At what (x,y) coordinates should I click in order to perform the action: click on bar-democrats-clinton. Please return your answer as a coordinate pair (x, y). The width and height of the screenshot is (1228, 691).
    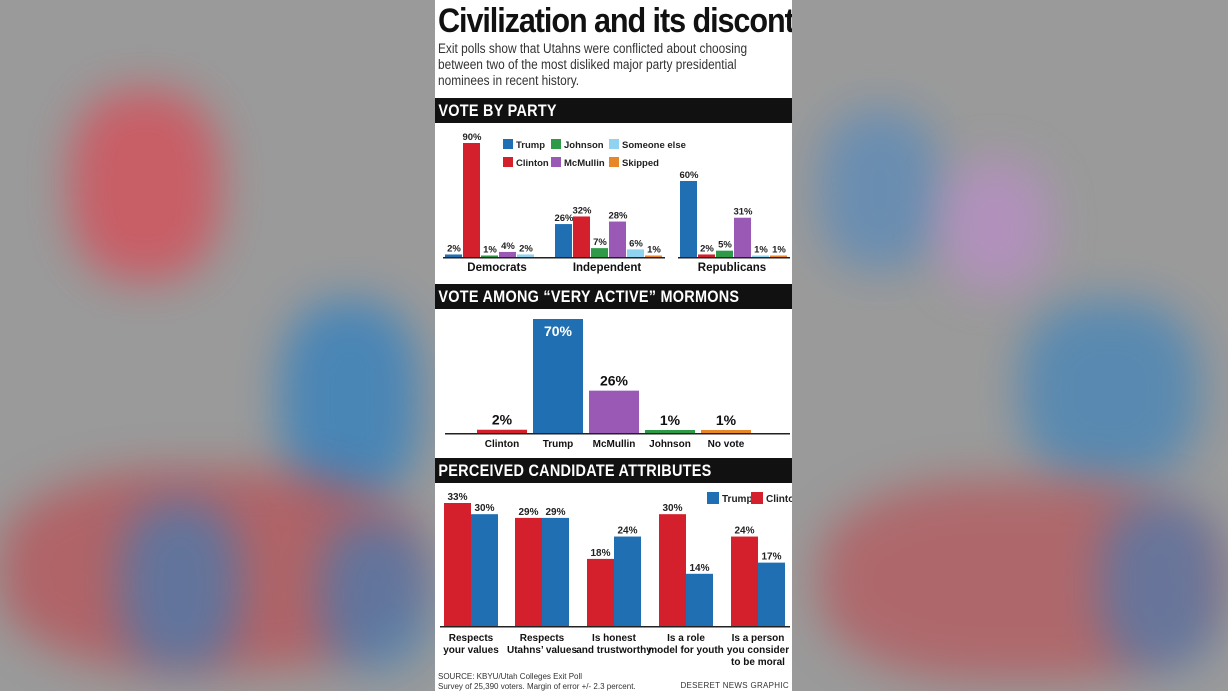
    Looking at the image, I should click on (471, 200).